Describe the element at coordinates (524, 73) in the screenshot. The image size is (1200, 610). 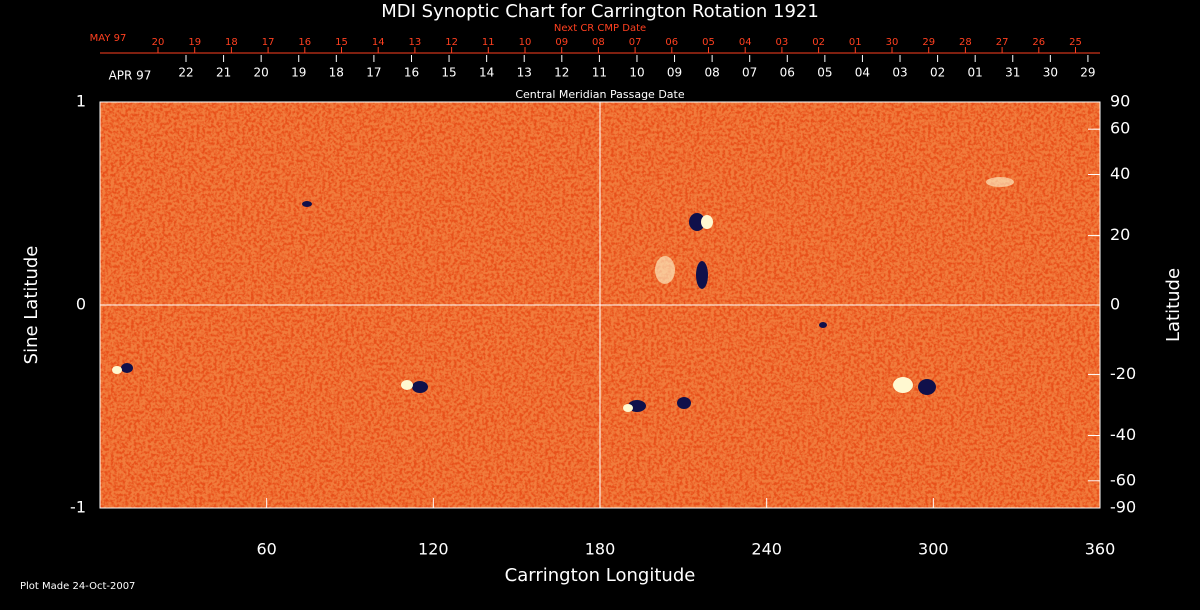
I see `cmp-date: 13` at that location.